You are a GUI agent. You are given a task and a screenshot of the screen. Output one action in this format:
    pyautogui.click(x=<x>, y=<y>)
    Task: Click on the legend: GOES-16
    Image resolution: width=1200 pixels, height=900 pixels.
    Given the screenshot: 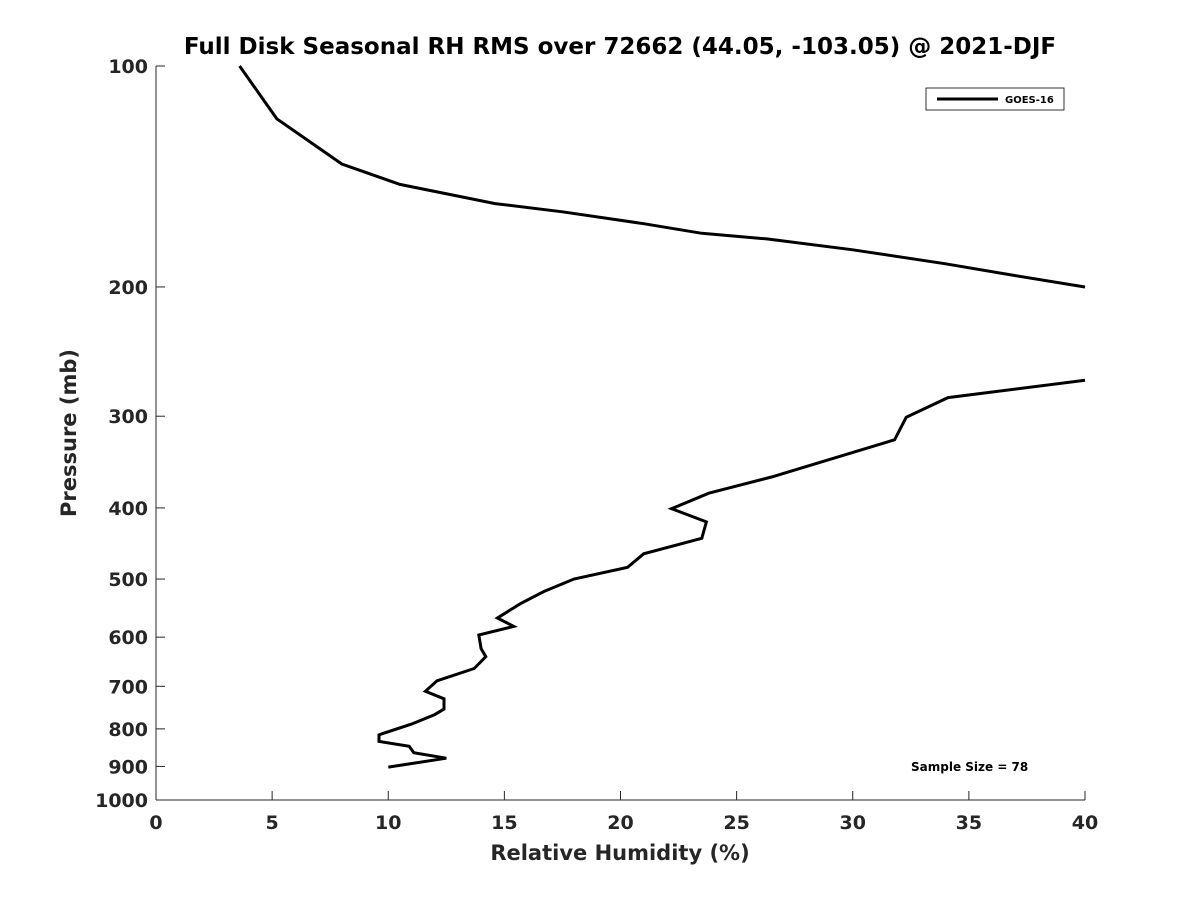 What is the action you would take?
    pyautogui.click(x=995, y=99)
    